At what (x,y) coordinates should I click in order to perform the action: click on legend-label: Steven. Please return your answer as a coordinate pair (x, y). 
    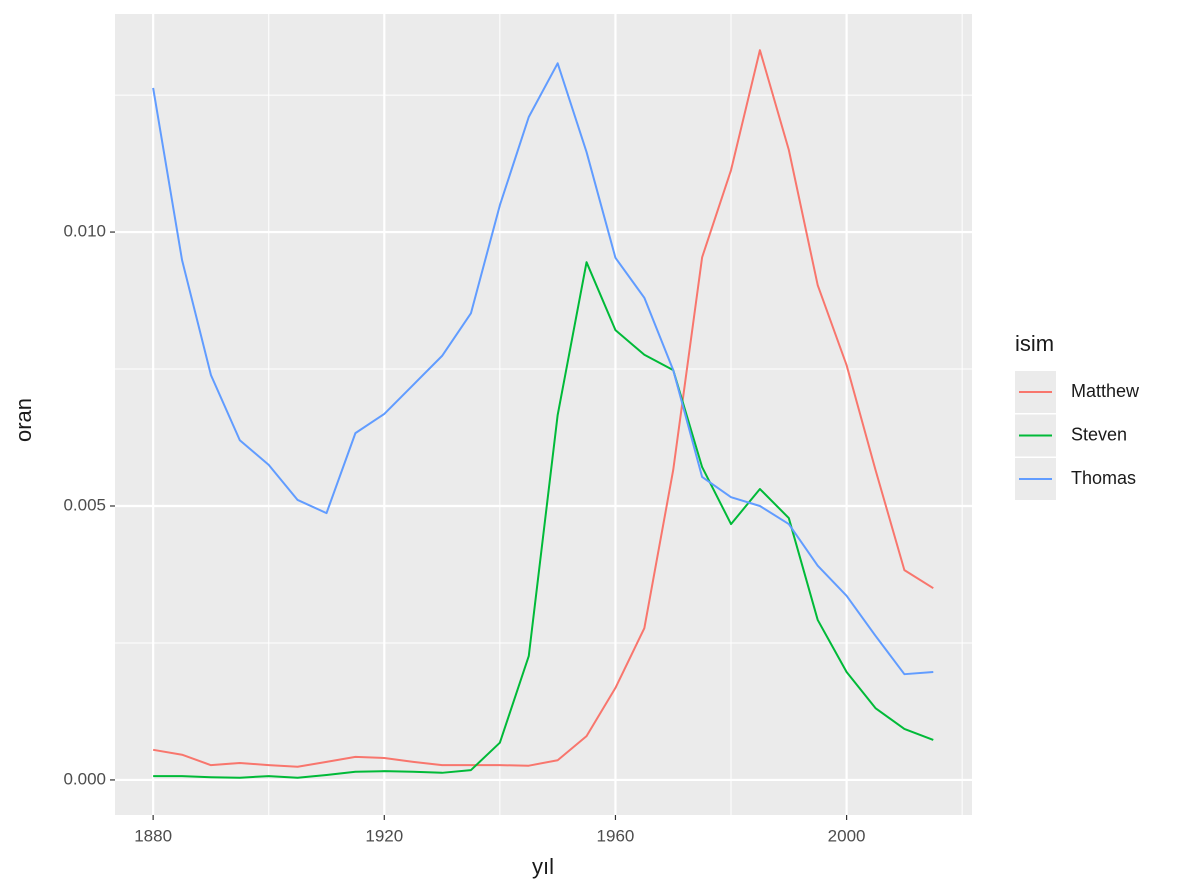
    Looking at the image, I should click on (1099, 434).